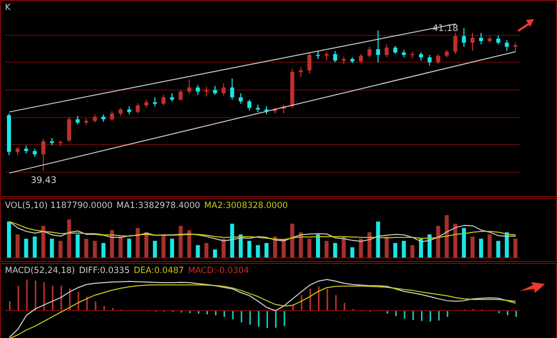 The height and width of the screenshot is (338, 557). Describe the element at coordinates (104, 271) in the screenshot. I see `series-label: DIFF:0.0335` at that location.